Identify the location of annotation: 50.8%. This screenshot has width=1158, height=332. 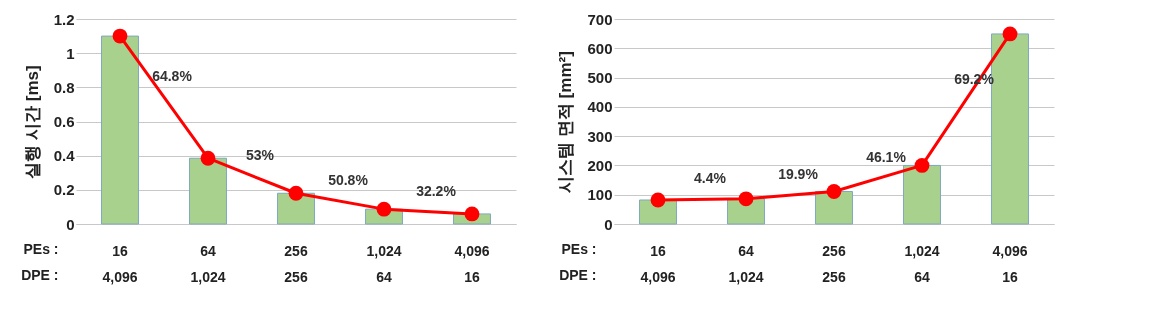
(348, 180).